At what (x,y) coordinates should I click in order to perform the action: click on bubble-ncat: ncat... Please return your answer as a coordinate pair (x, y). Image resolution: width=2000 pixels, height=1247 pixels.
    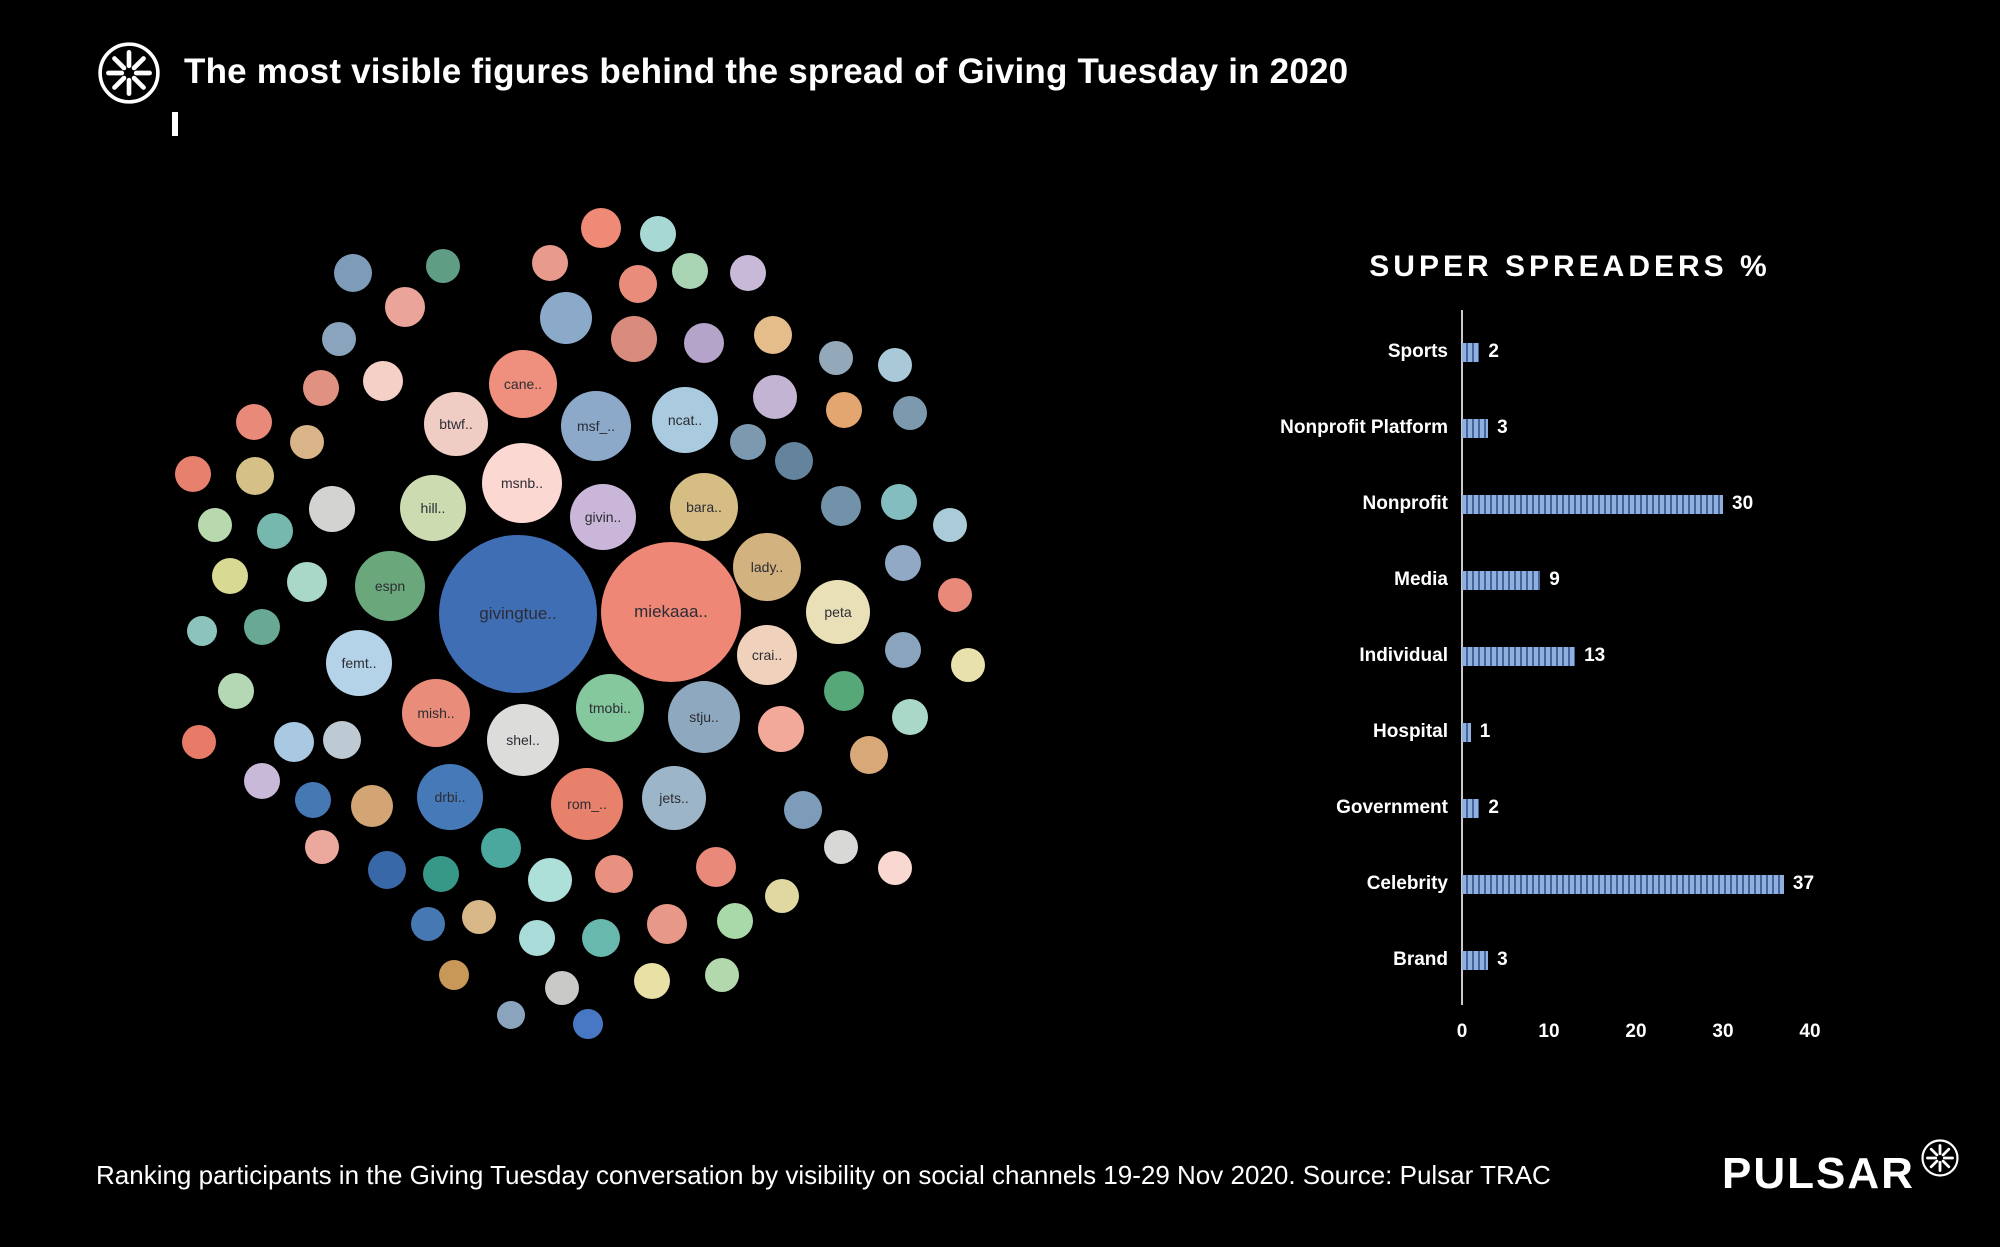
    Looking at the image, I should click on (685, 420).